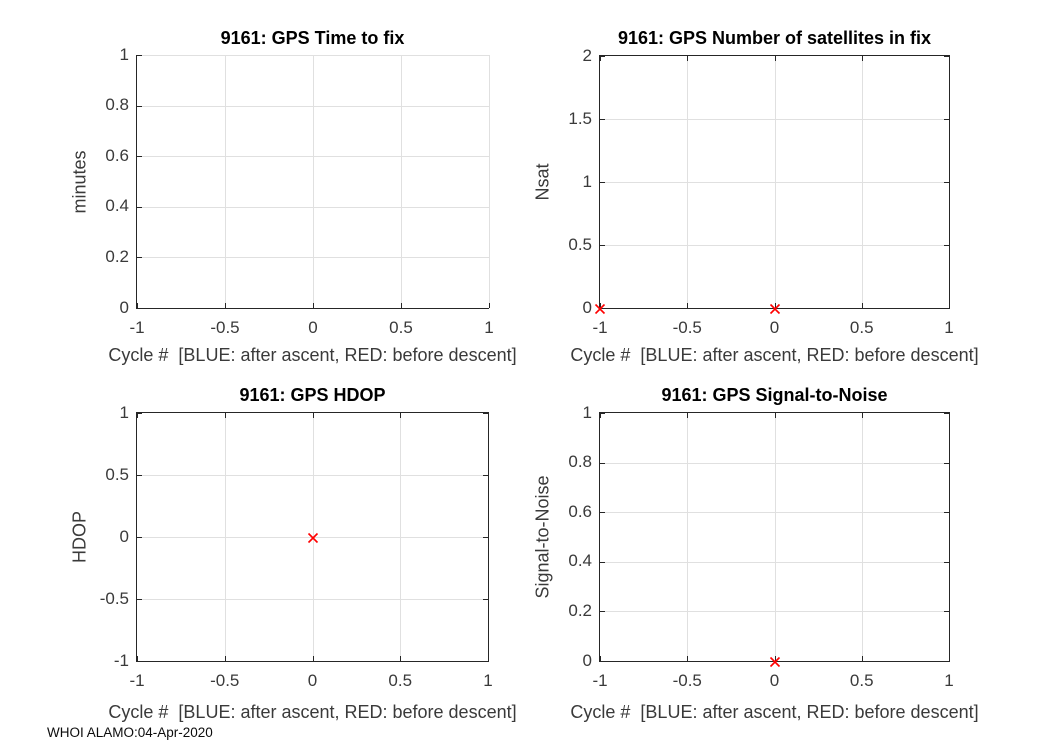 The height and width of the screenshot is (750, 1050). Describe the element at coordinates (580, 610) in the screenshot. I see `y-tick-label: 0.2` at that location.